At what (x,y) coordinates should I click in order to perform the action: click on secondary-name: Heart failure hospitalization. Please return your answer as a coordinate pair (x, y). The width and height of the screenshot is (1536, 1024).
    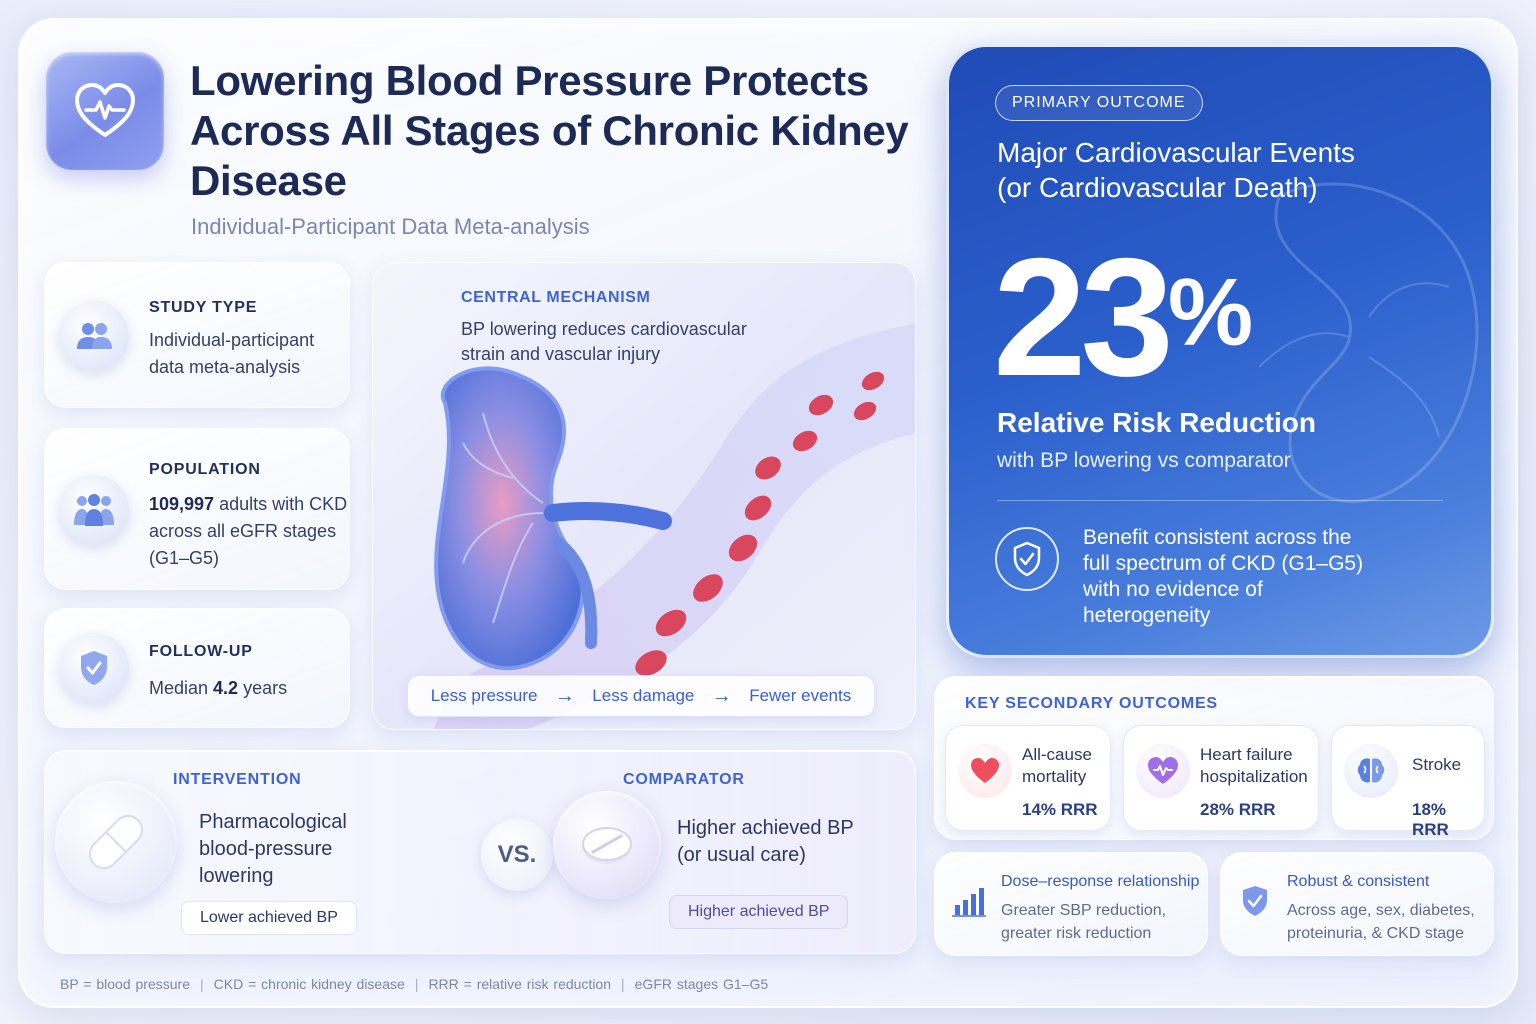
    Looking at the image, I should click on (1254, 765).